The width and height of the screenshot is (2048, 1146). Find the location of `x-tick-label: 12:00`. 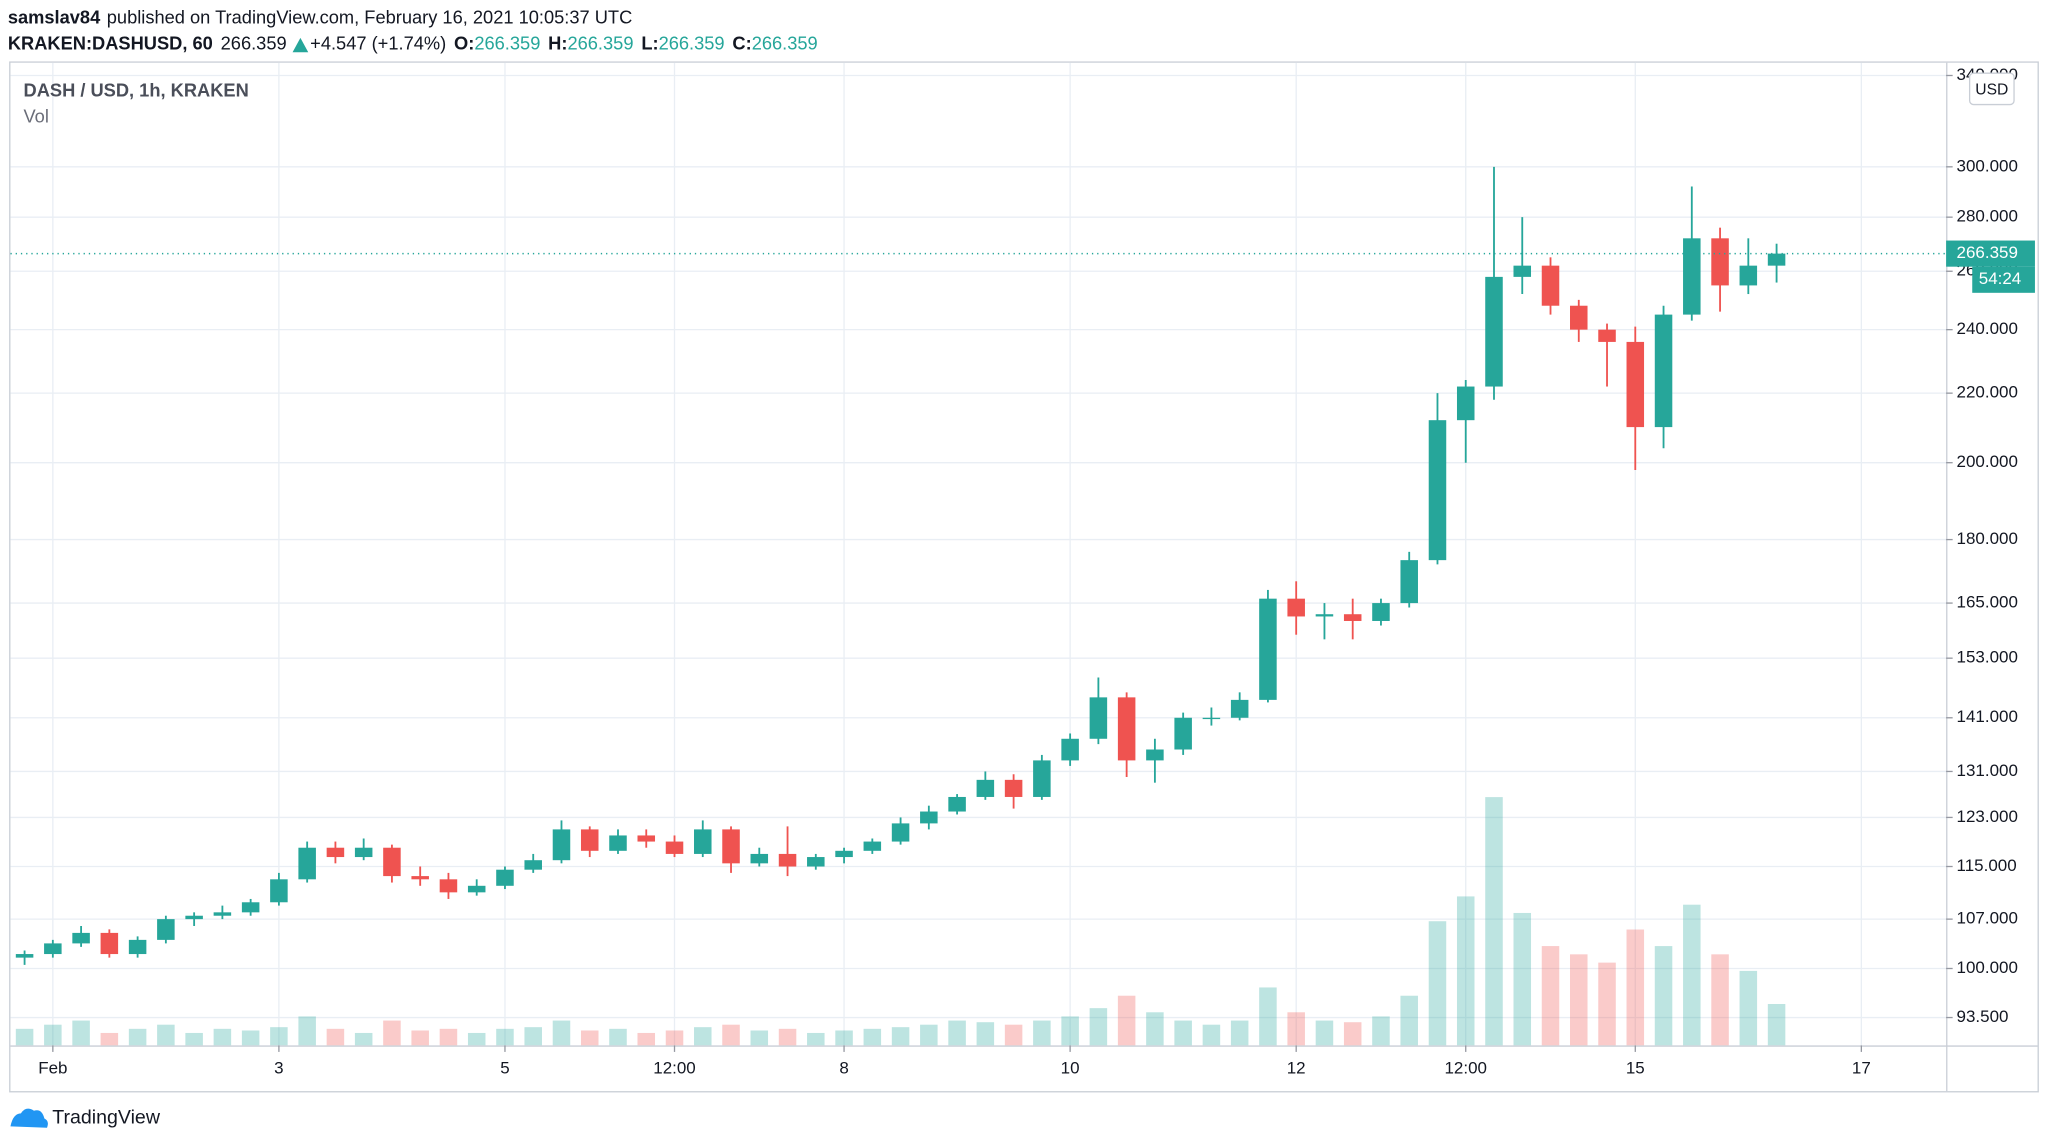

x-tick-label: 12:00 is located at coordinates (1466, 1067).